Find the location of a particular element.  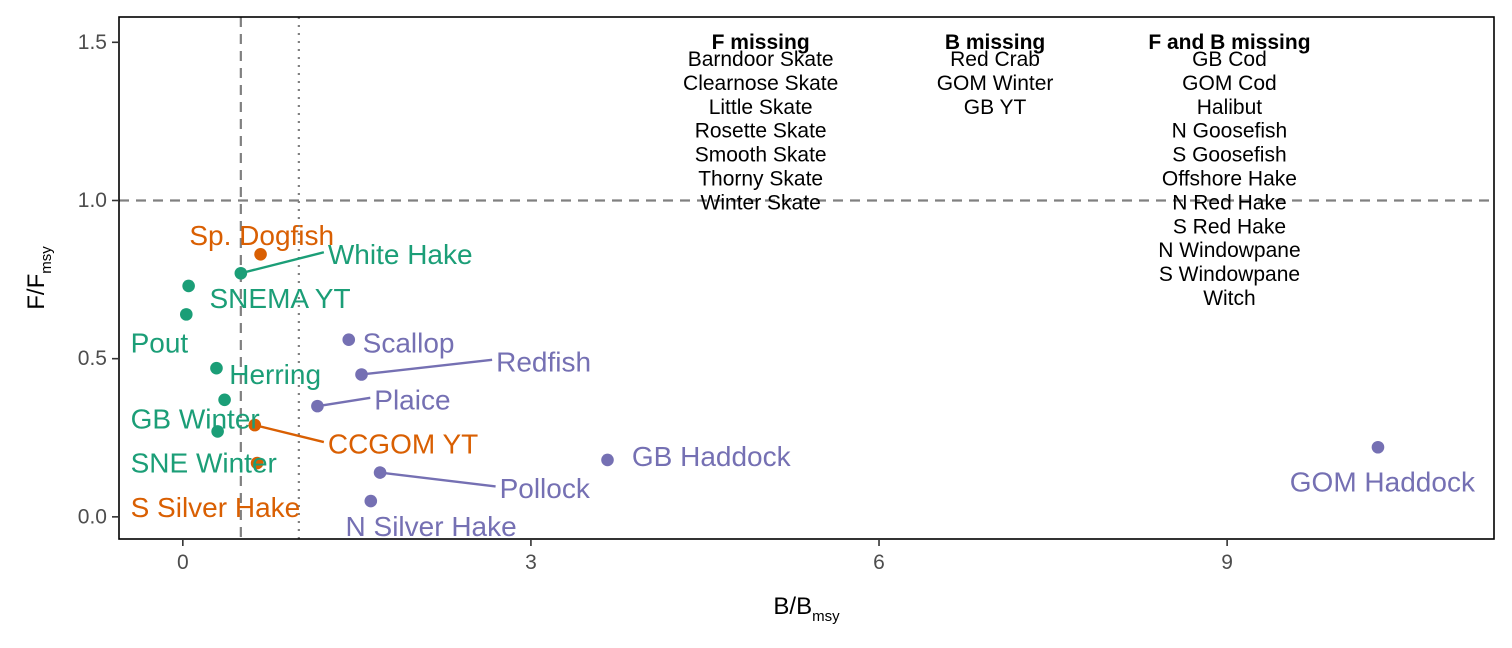

table-item: N Red Hake is located at coordinates (1229, 202).